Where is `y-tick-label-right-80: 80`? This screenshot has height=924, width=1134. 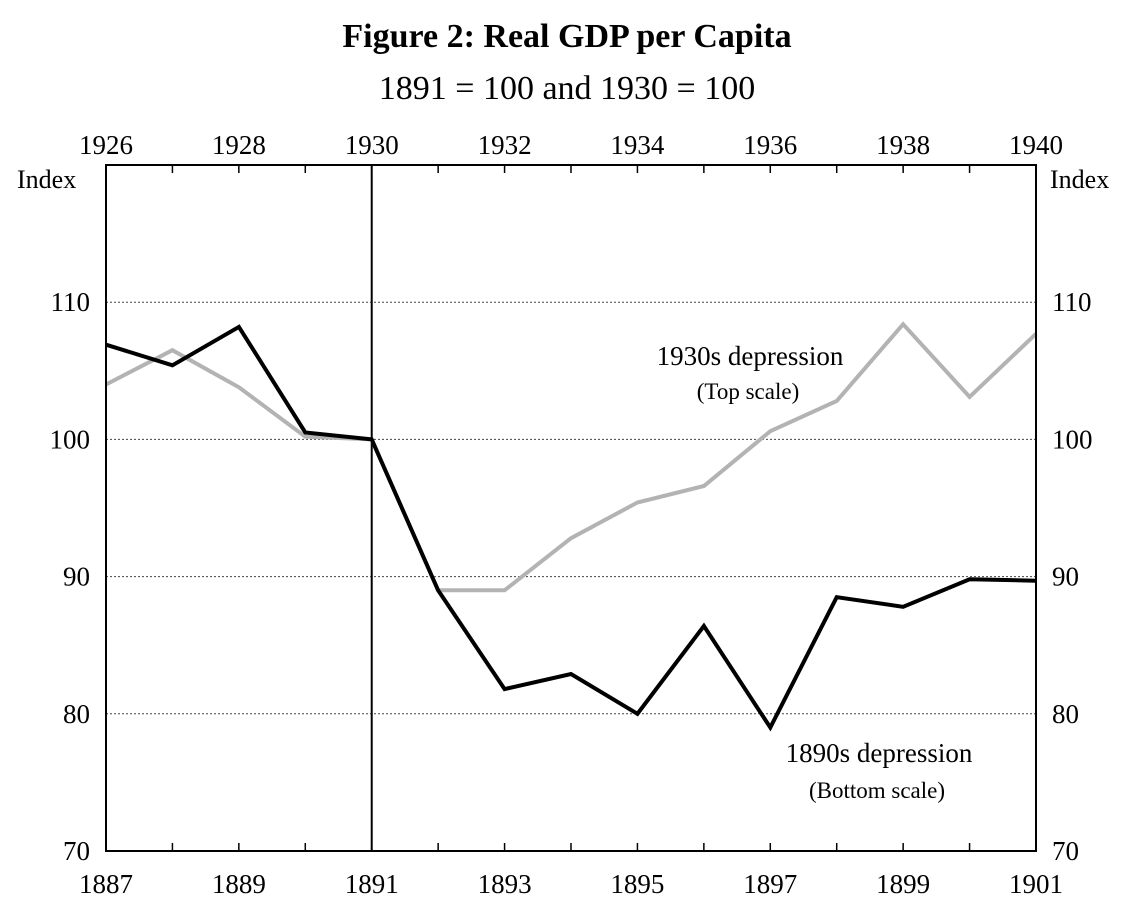 y-tick-label-right-80: 80 is located at coordinates (1065, 714).